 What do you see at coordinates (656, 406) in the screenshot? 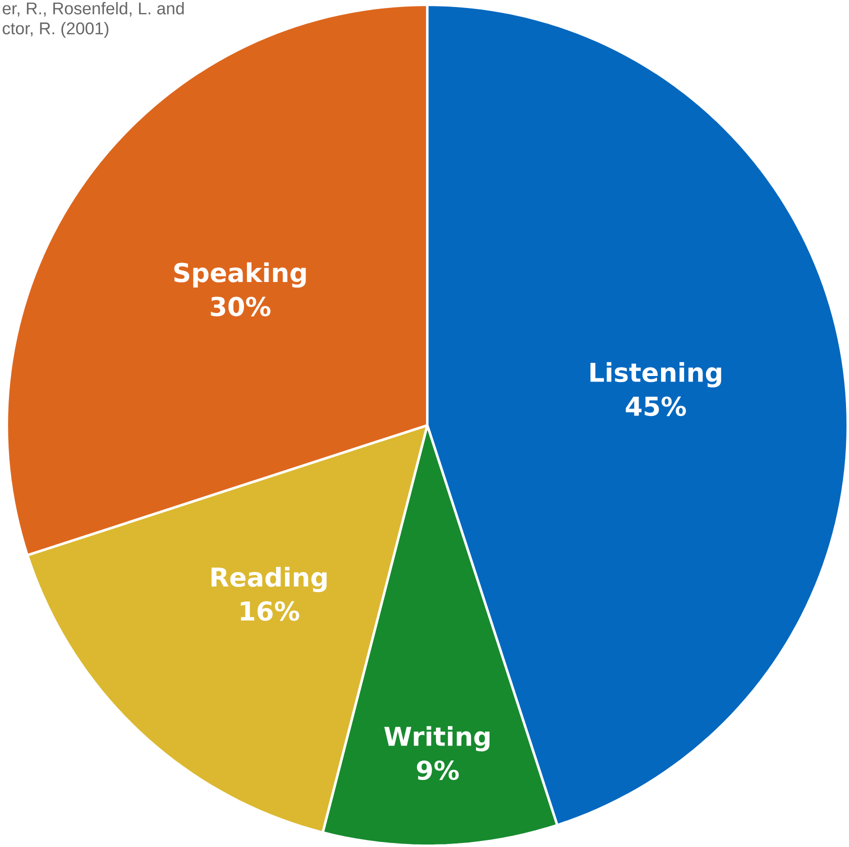
I see `data-label: 45%` at bounding box center [656, 406].